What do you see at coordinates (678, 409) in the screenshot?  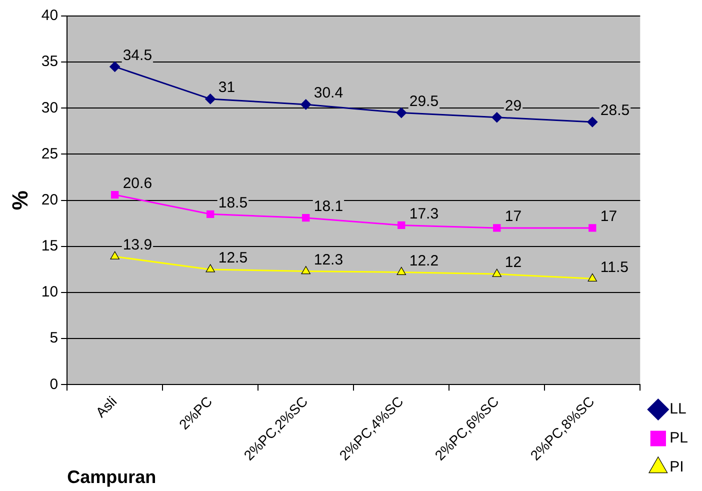 I see `legend-label: LL` at bounding box center [678, 409].